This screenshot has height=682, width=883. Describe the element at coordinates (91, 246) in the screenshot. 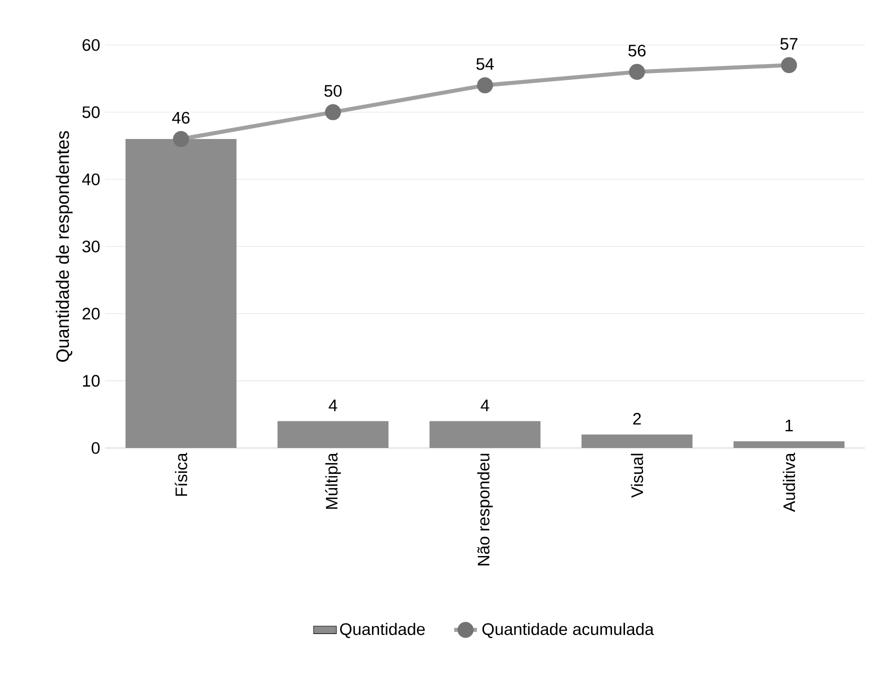

I see `y-tick-label: 30` at that location.